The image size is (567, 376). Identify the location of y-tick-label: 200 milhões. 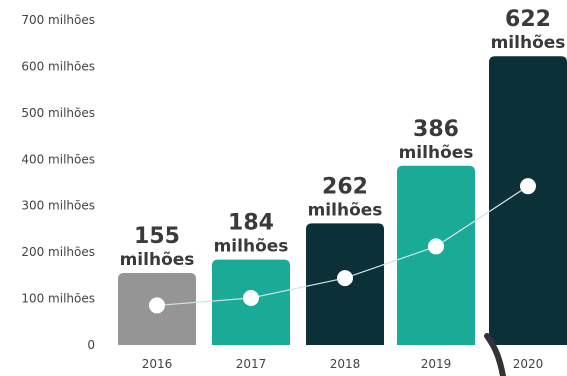
(58, 252).